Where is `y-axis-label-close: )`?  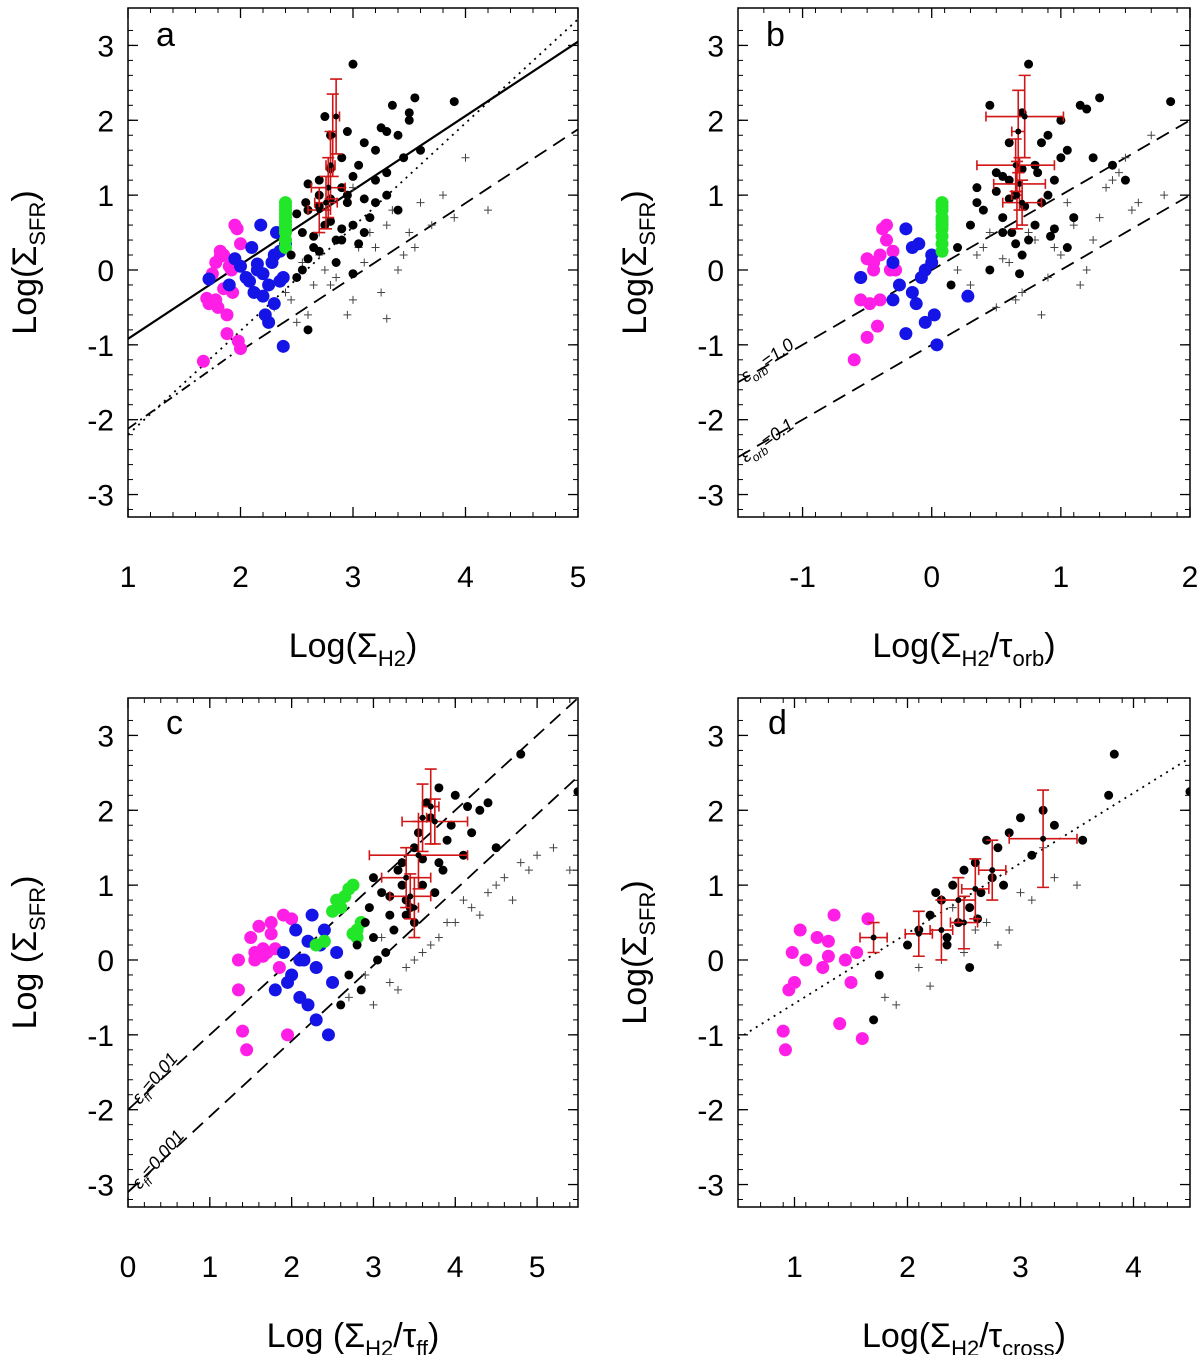 y-axis-label-close: ) is located at coordinates (635, 195).